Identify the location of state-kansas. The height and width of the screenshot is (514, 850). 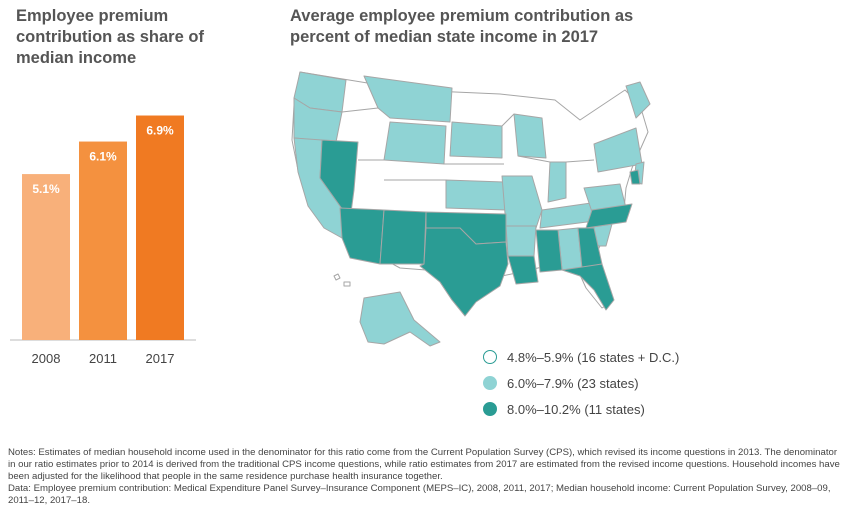
(476, 195).